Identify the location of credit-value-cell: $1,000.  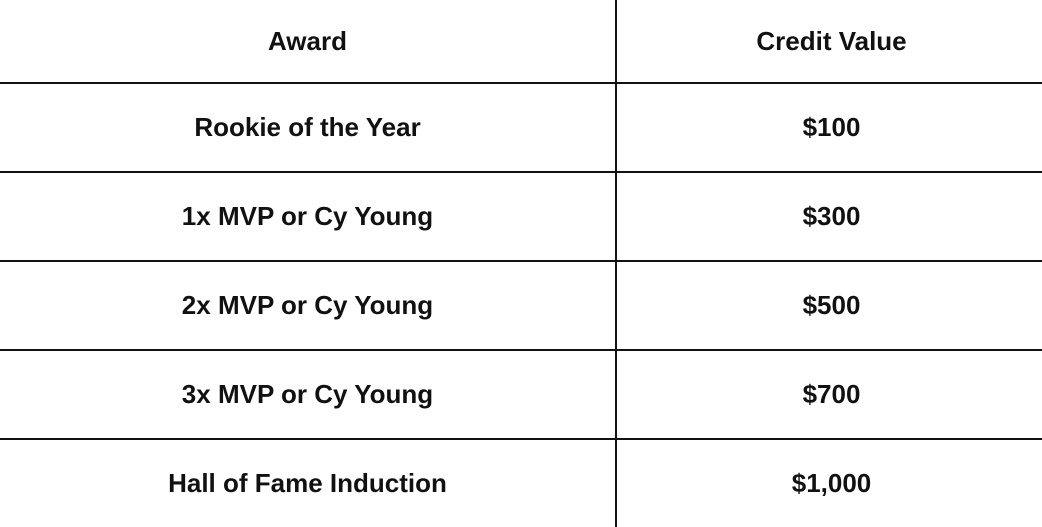
(829, 482).